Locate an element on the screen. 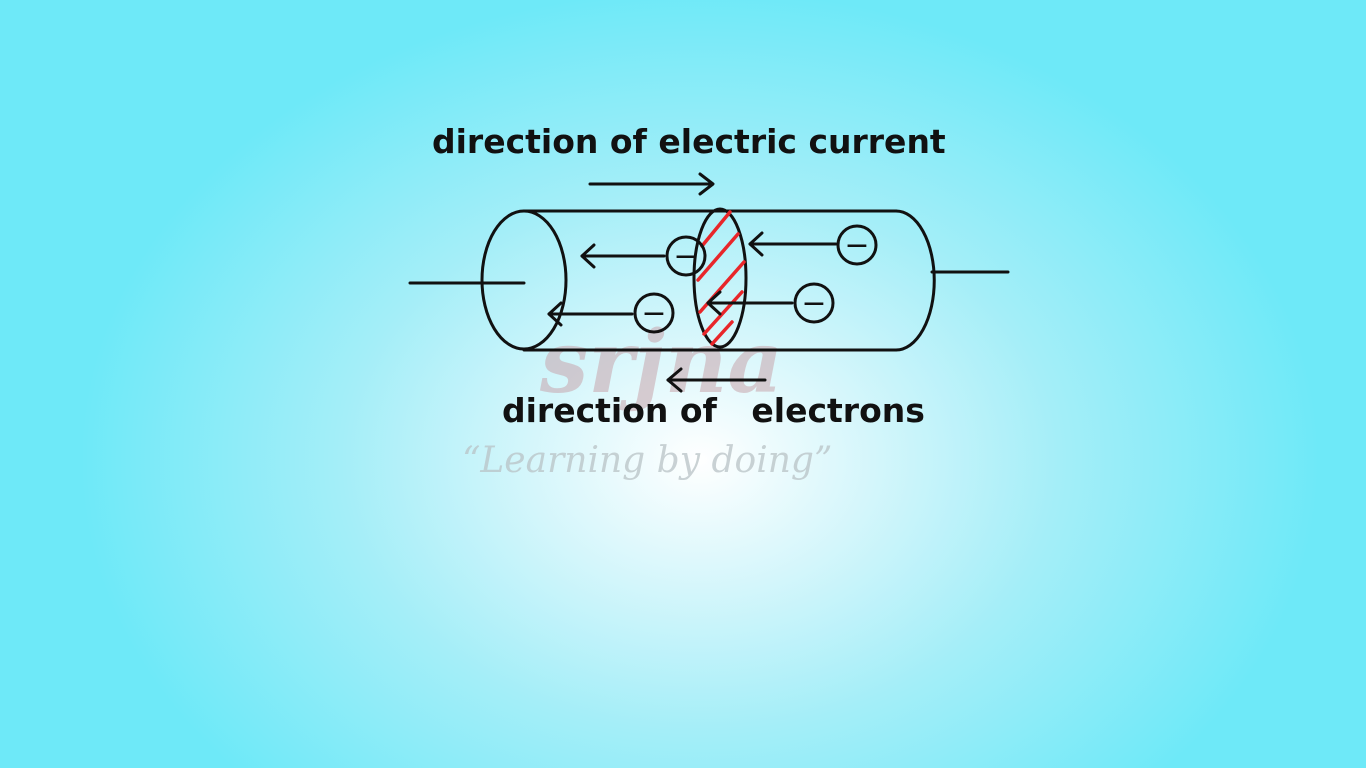 Image resolution: width=1366 pixels, height=768 pixels. current-direction-label: direction of electric current is located at coordinates (689, 141).